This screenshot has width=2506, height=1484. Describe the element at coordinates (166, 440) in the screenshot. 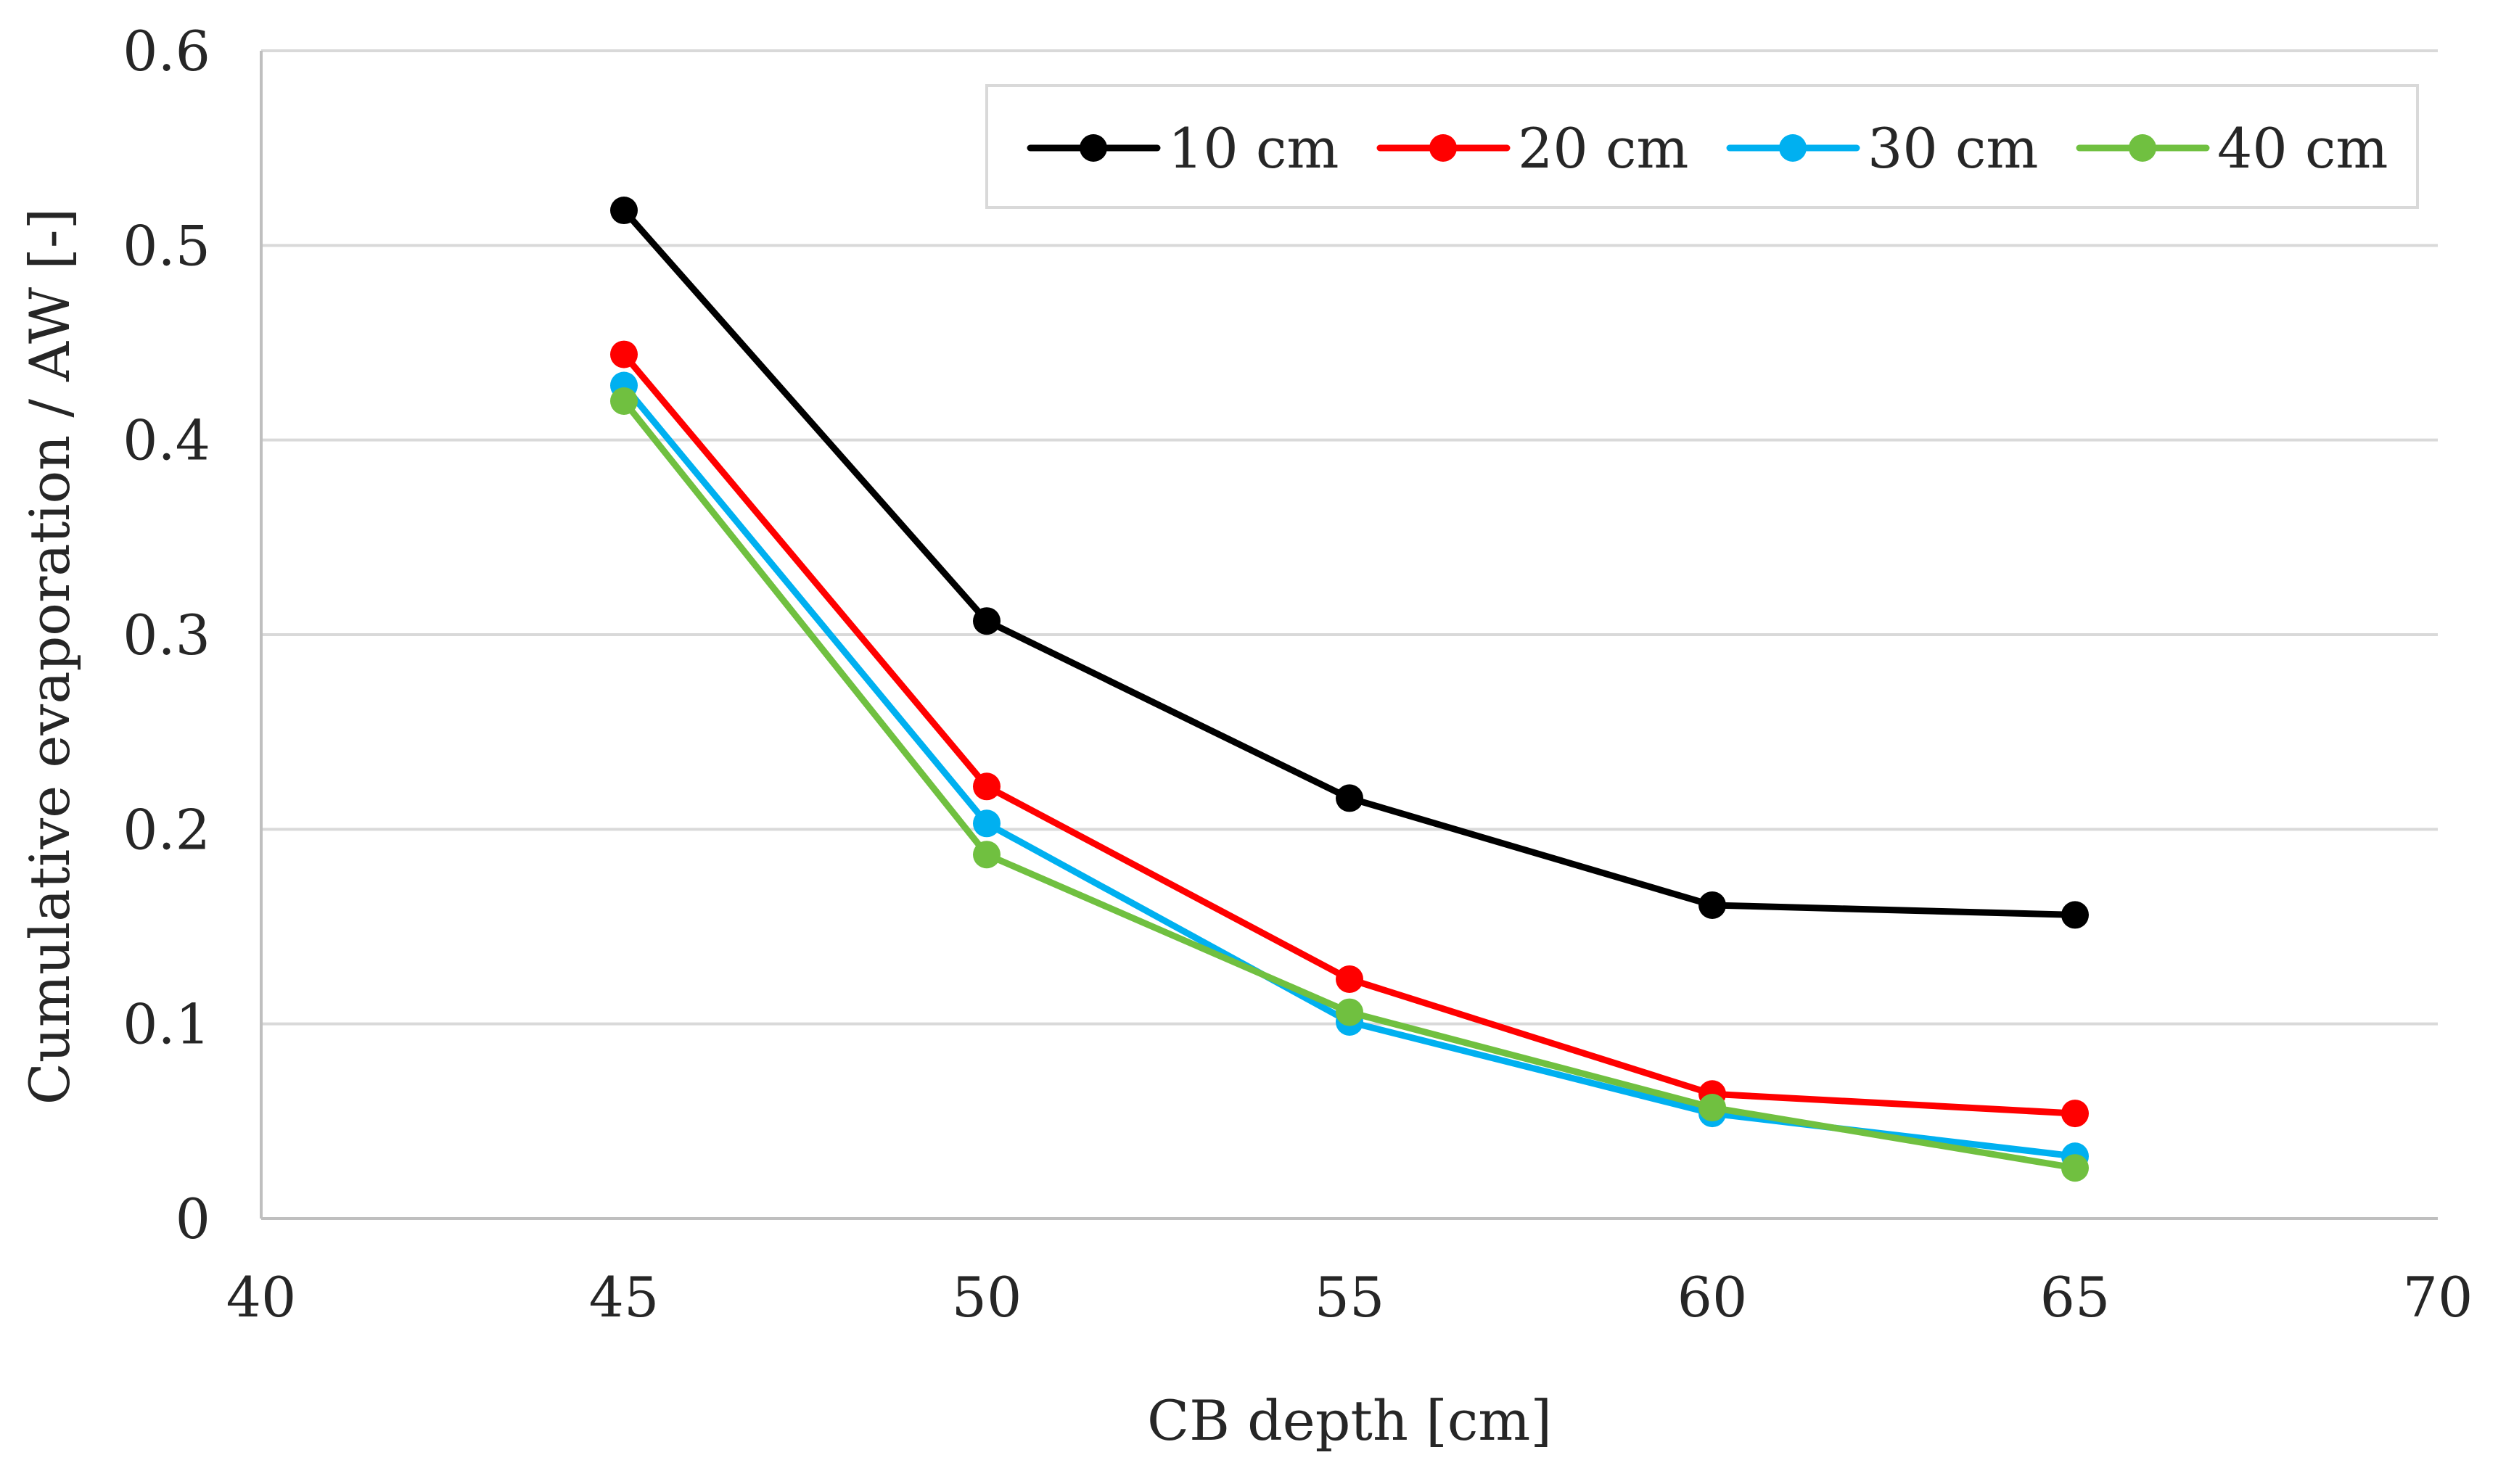

I see `y-tick-label: 0.4` at that location.